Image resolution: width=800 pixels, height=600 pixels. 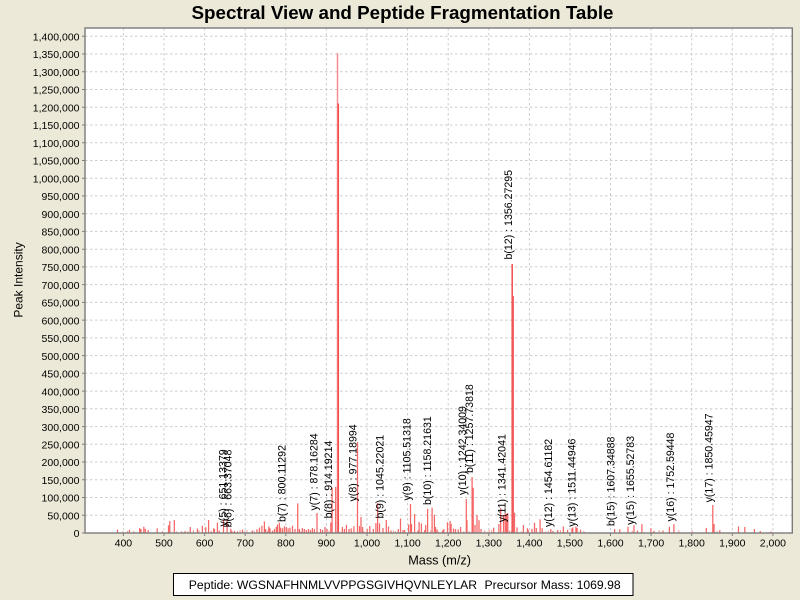 I want to click on svg-text: b(15) : 1607.34888, so click(x=611, y=481).